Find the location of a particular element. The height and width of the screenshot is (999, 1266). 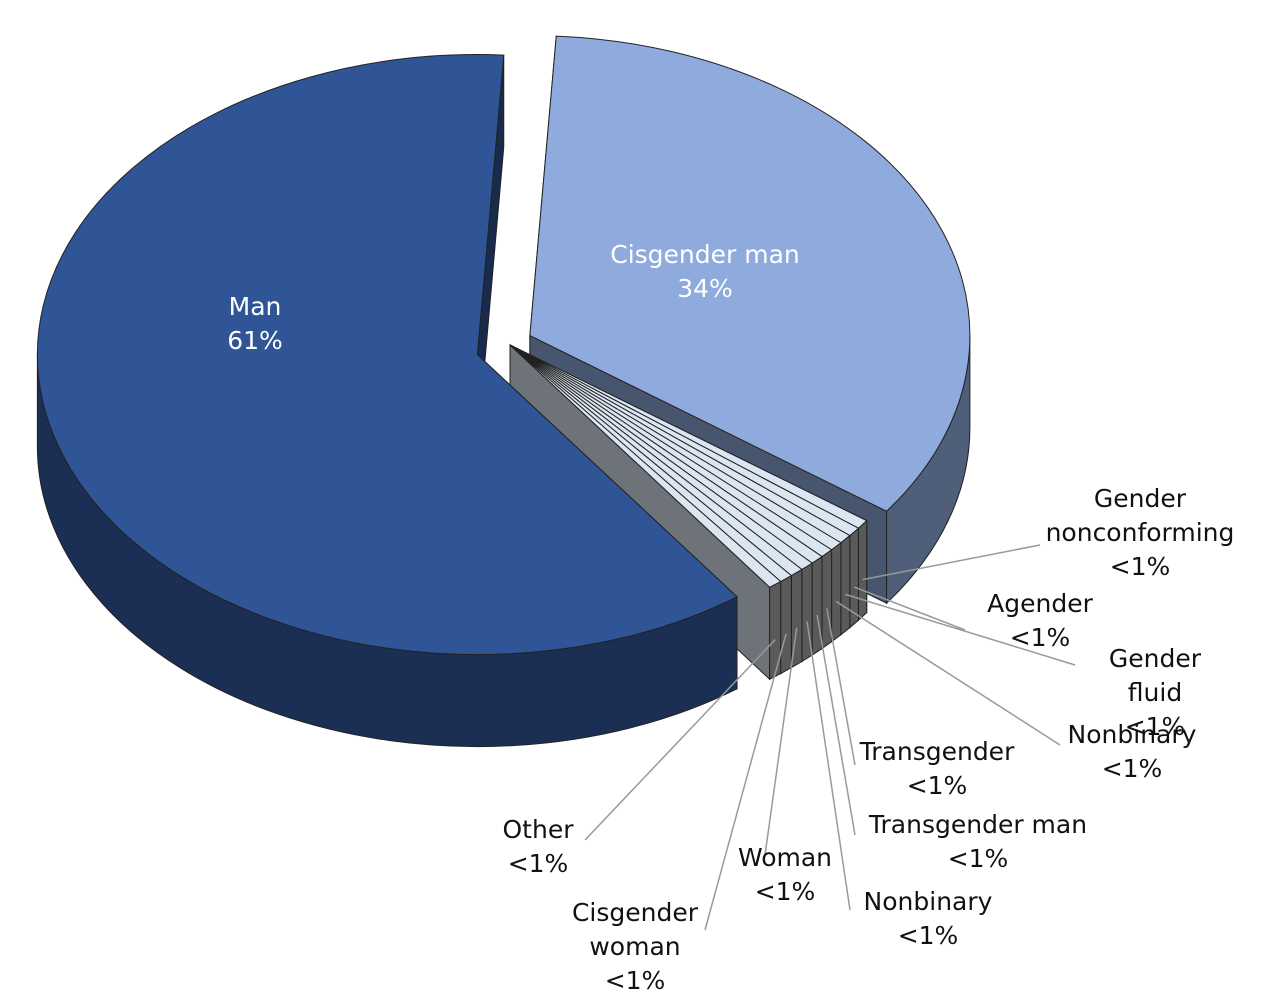

slice is located at coordinates (645, 466).